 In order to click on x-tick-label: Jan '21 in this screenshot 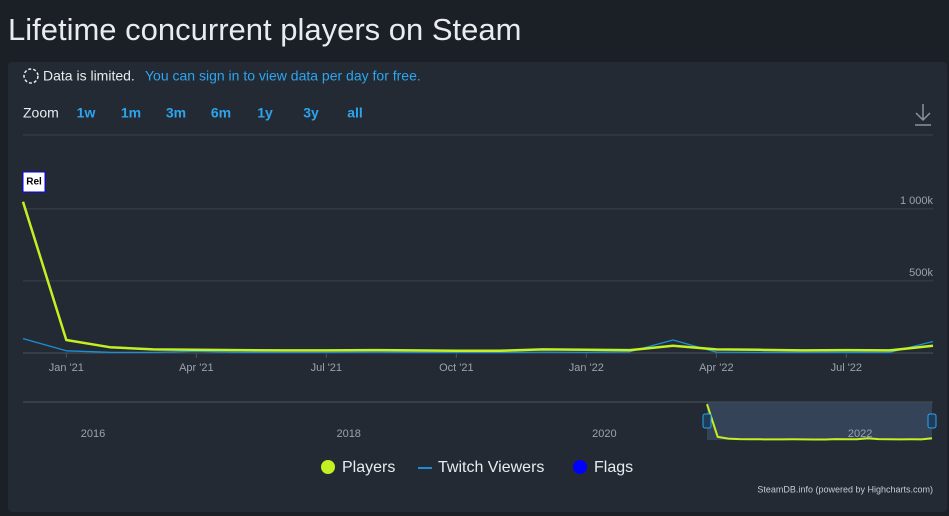, I will do `click(66, 368)`.